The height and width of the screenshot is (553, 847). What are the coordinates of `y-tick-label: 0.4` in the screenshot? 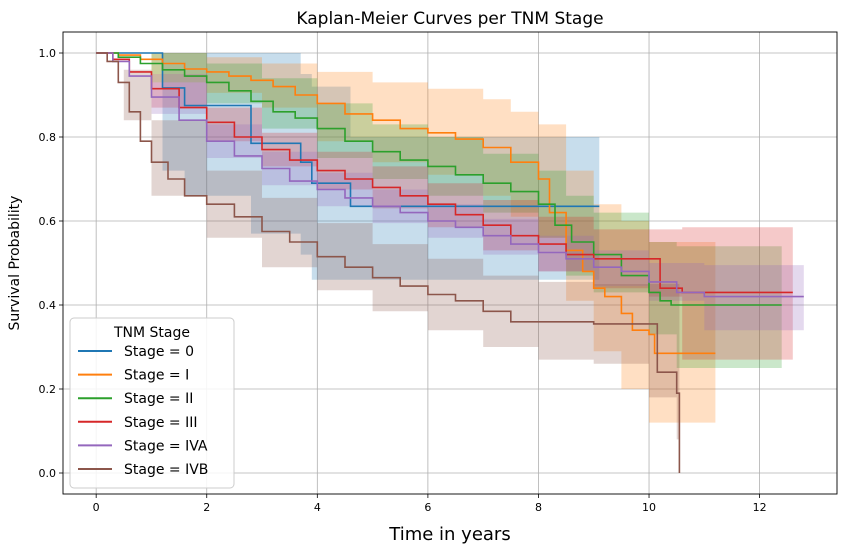 It's located at (48, 305).